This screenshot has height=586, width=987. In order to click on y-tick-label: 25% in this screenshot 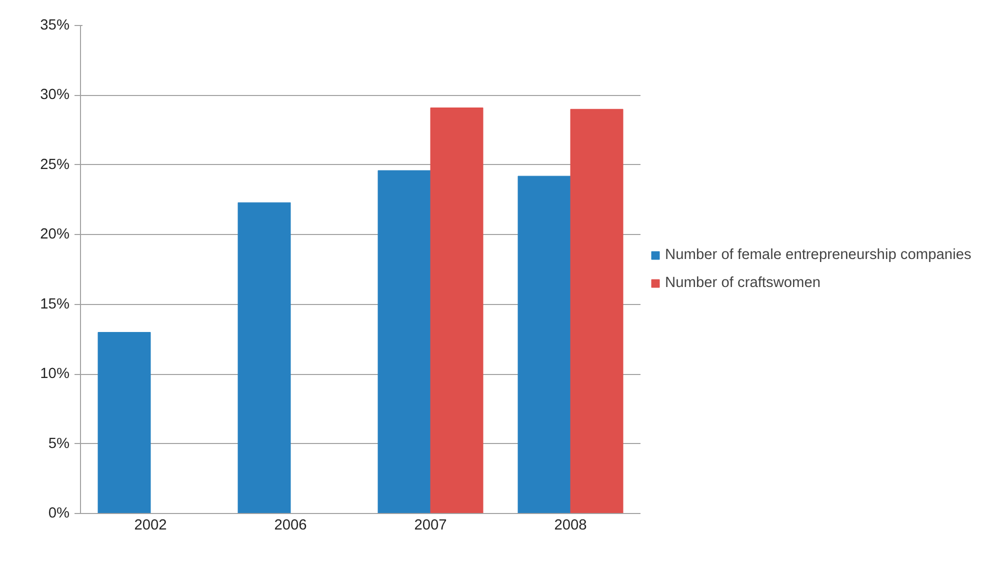, I will do `click(55, 164)`.